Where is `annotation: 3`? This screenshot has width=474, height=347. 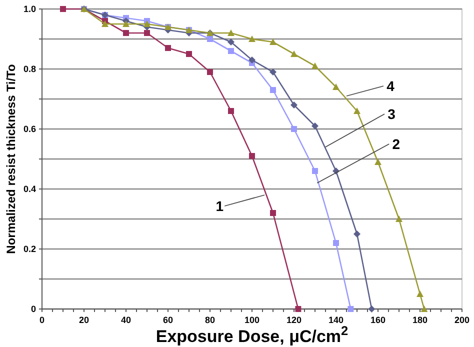
annotation: 3 is located at coordinates (392, 114).